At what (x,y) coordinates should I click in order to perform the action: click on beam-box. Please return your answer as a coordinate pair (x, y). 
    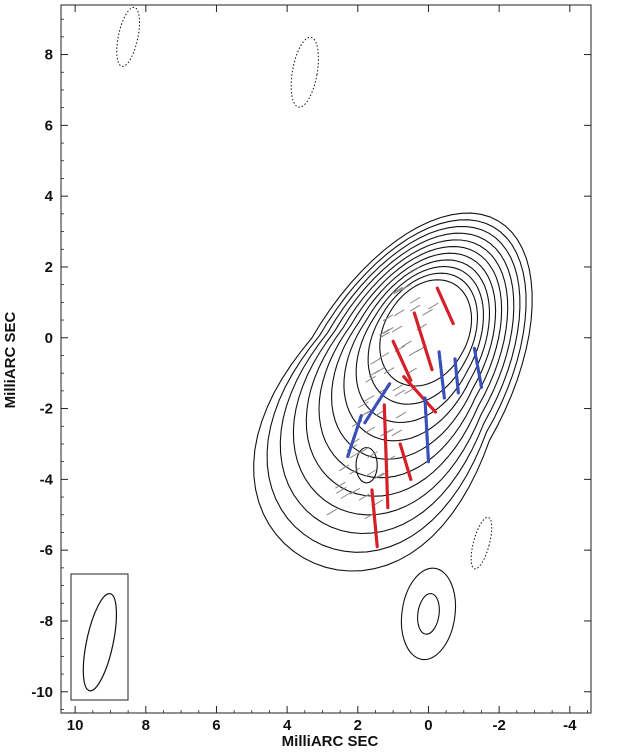
    Looking at the image, I should click on (99, 637).